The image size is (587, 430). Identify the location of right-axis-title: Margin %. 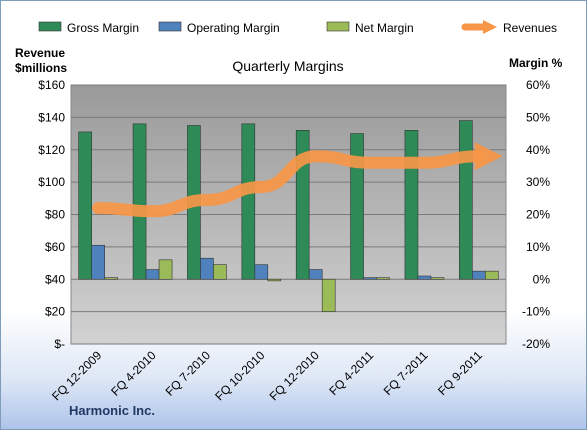
(536, 63).